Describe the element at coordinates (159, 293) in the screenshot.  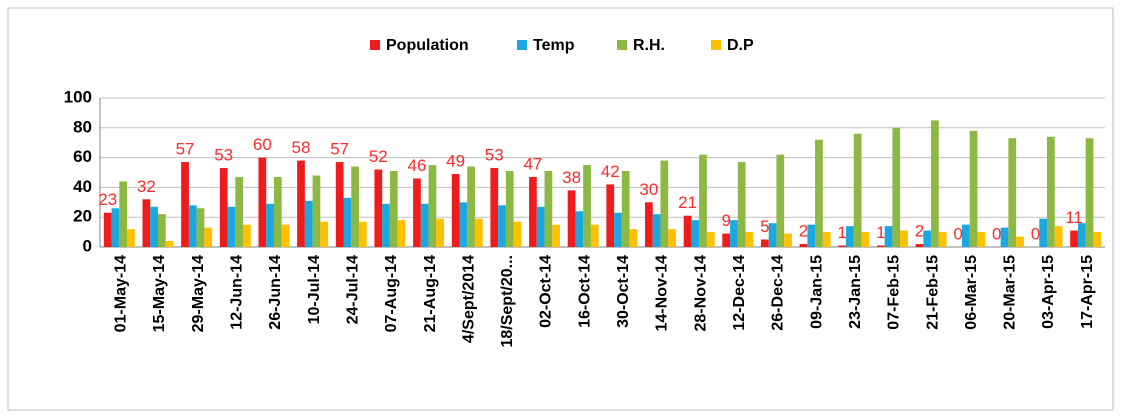
I see `x-tick-label: 15-May-14` at that location.